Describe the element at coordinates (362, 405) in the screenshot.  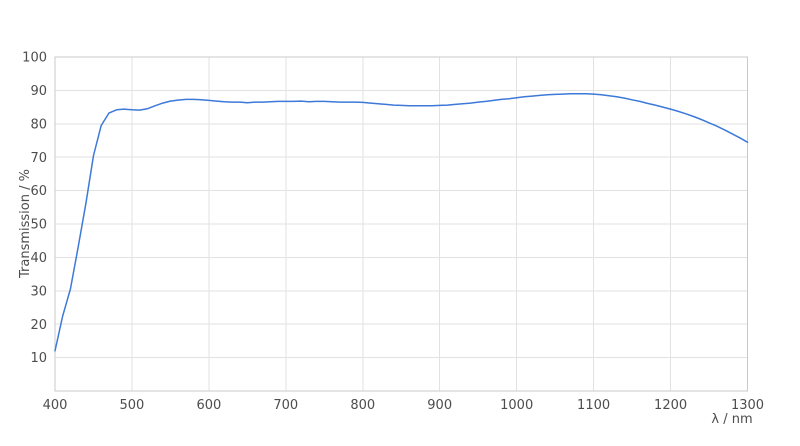
I see `x-tick-label: 800` at that location.